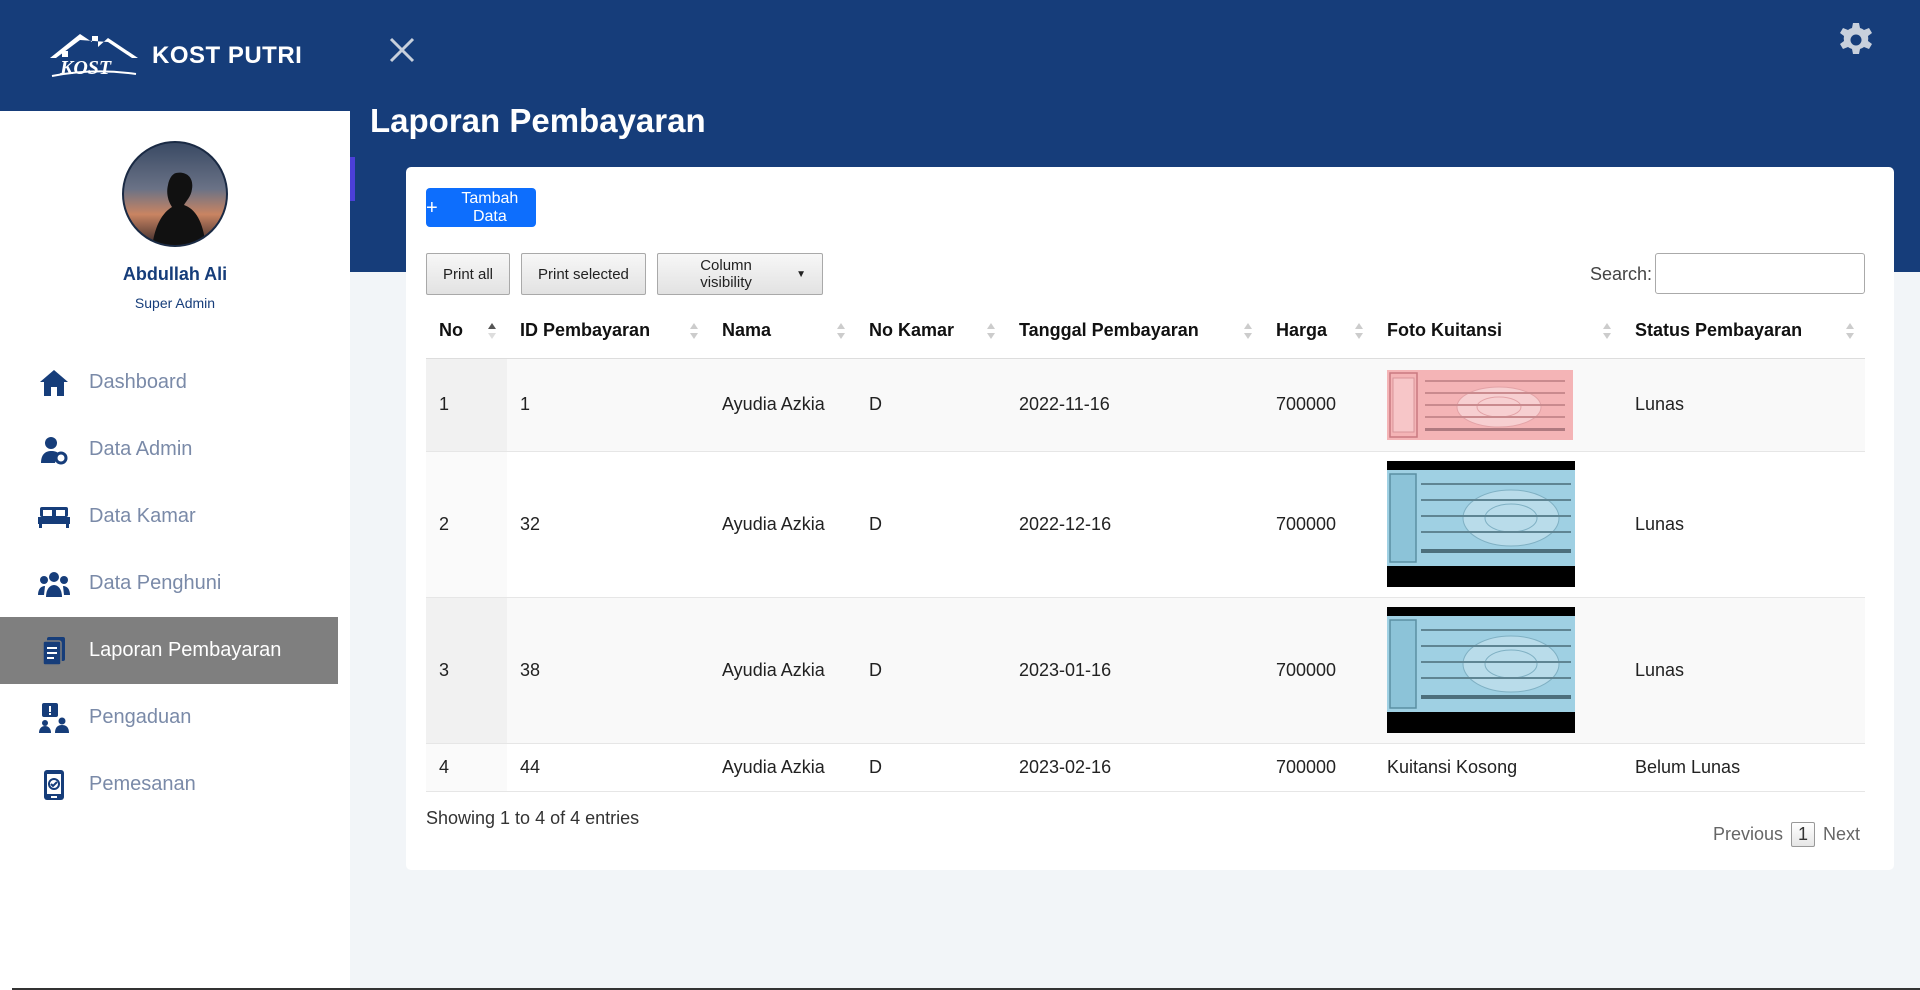 This screenshot has height=990, width=1920. Describe the element at coordinates (1743, 331) in the screenshot. I see `column-header-status-pembayaran: Status Pembayaran` at that location.